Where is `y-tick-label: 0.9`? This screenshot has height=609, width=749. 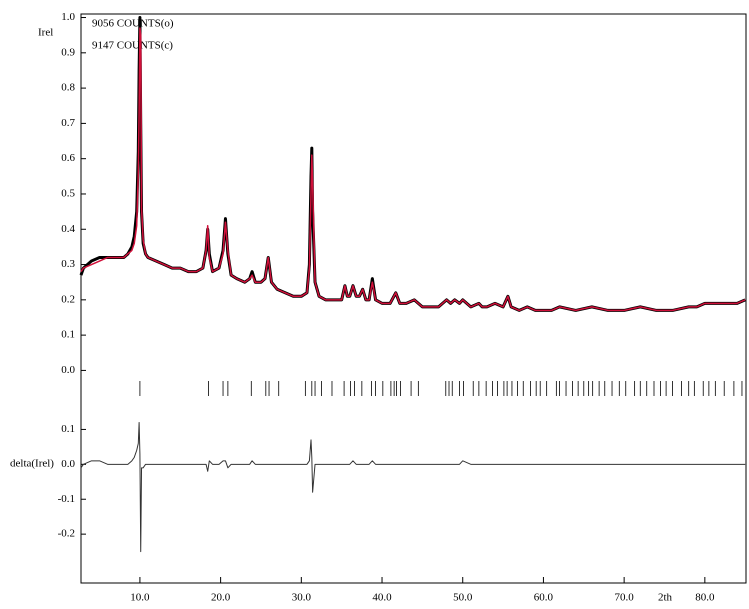
y-tick-label: 0.9 is located at coordinates (68, 52).